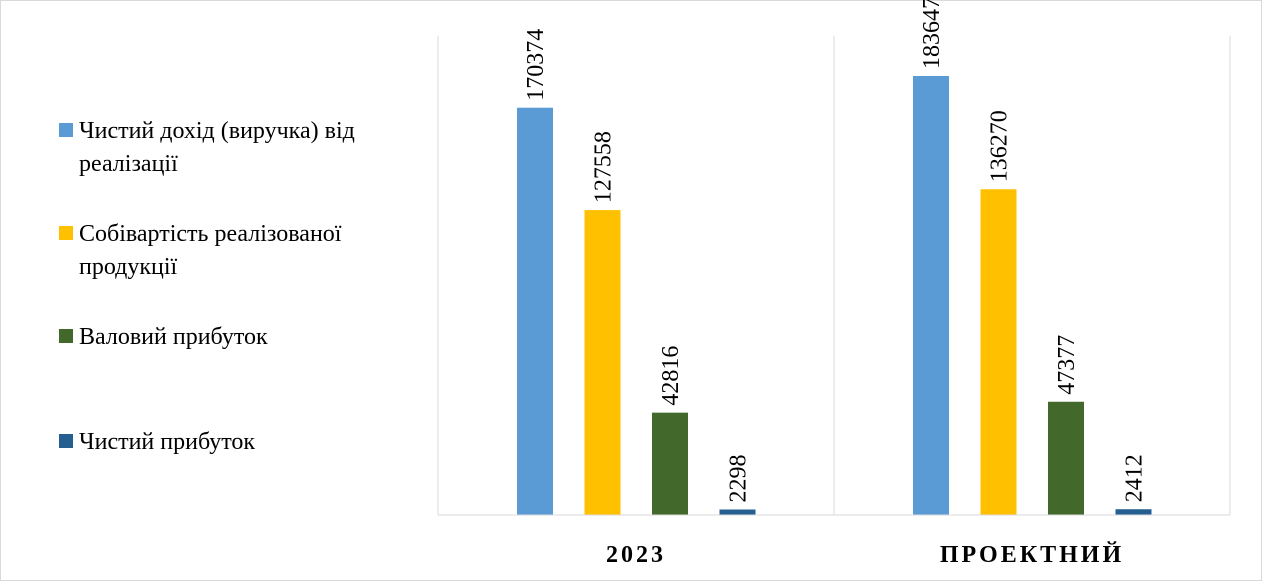  Describe the element at coordinates (536, 65) in the screenshot. I see `value-label-1-1: 170374` at that location.